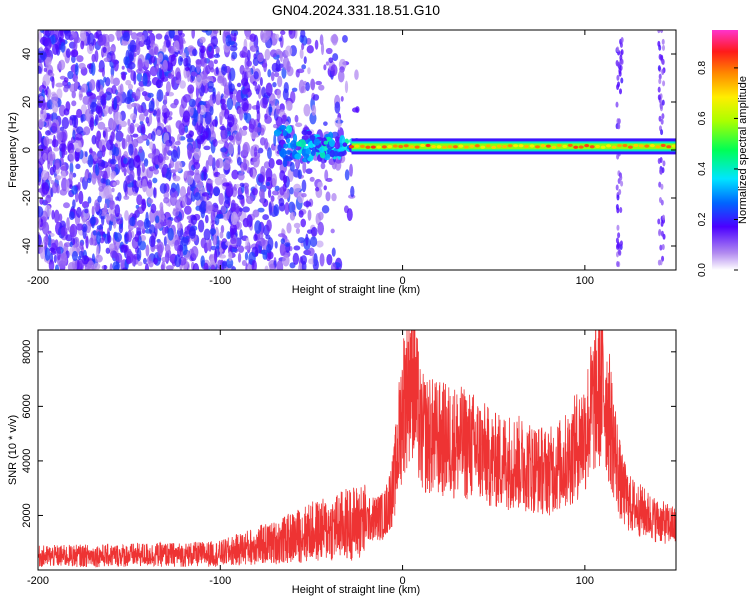  Describe the element at coordinates (27, 102) in the screenshot. I see `y-tick-label: 20` at that location.